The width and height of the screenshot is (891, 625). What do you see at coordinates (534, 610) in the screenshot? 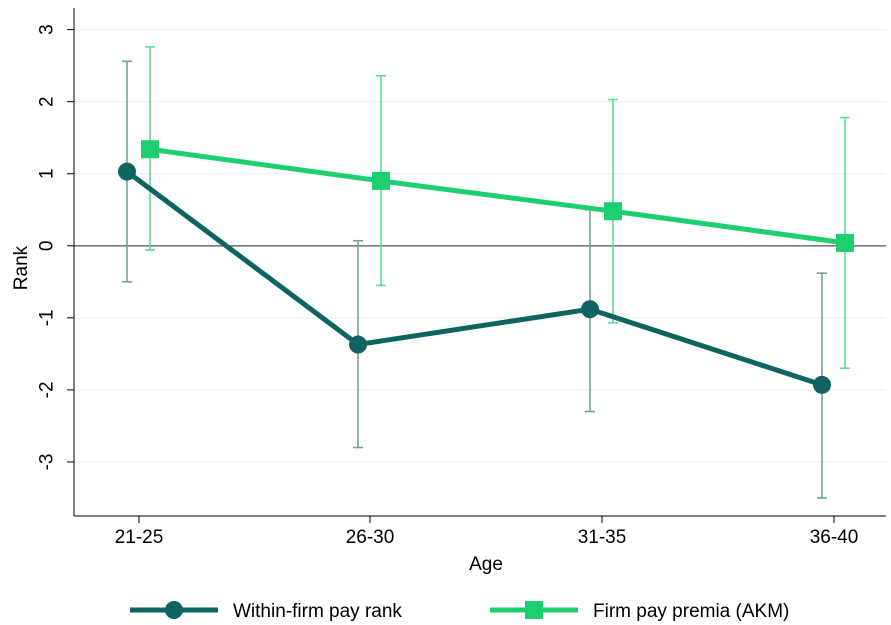
I see `legend-marker-square` at bounding box center [534, 610].